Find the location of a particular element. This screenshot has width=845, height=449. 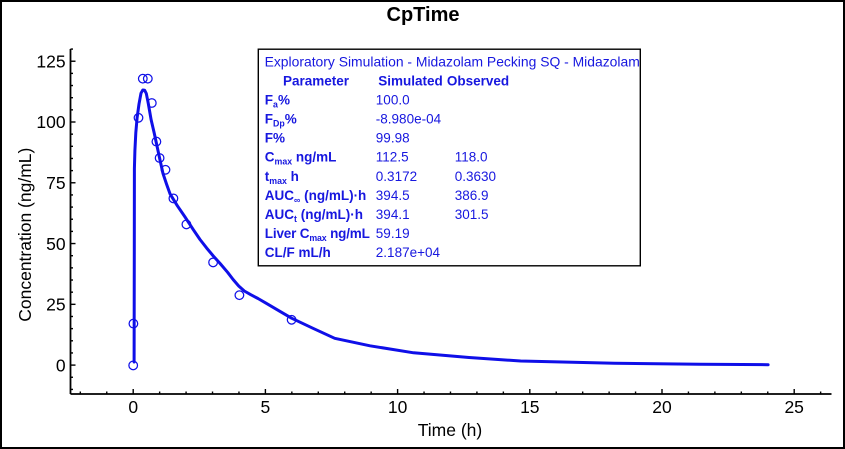

svg-text: Parameter is located at coordinates (316, 80).